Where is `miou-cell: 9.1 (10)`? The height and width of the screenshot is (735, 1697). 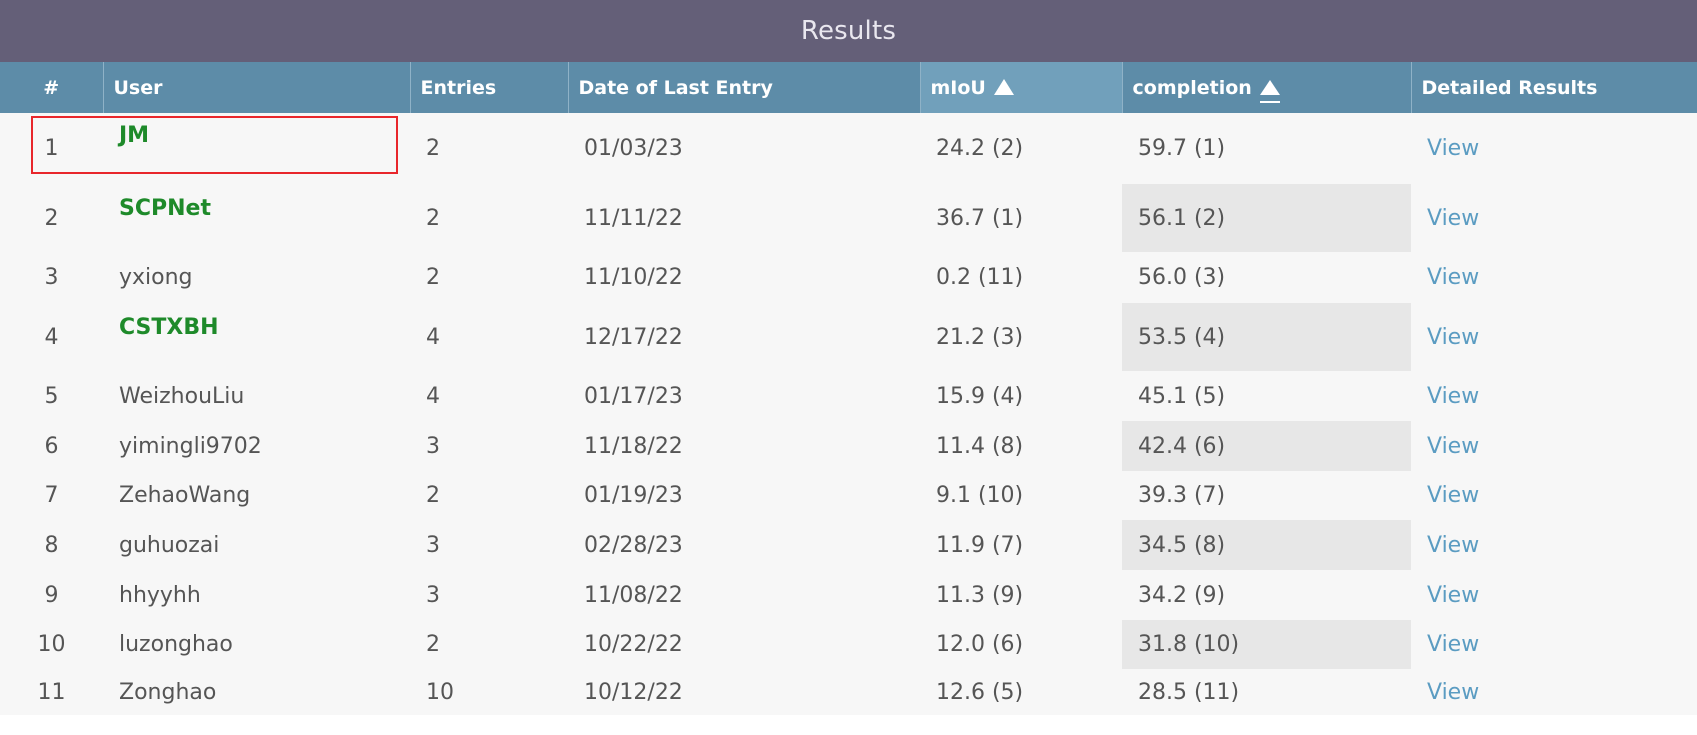
miou-cell: 9.1 (10) is located at coordinates (980, 495).